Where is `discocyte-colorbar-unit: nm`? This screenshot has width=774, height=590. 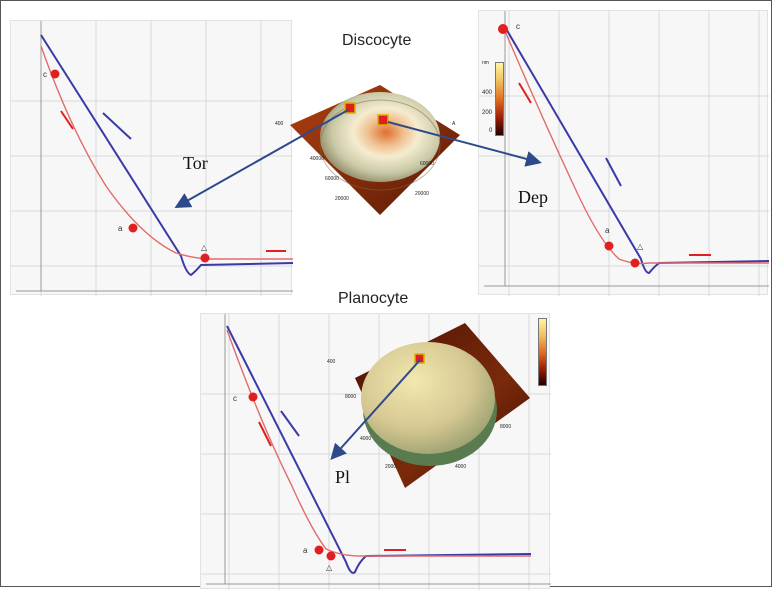 discocyte-colorbar-unit: nm is located at coordinates (485, 63).